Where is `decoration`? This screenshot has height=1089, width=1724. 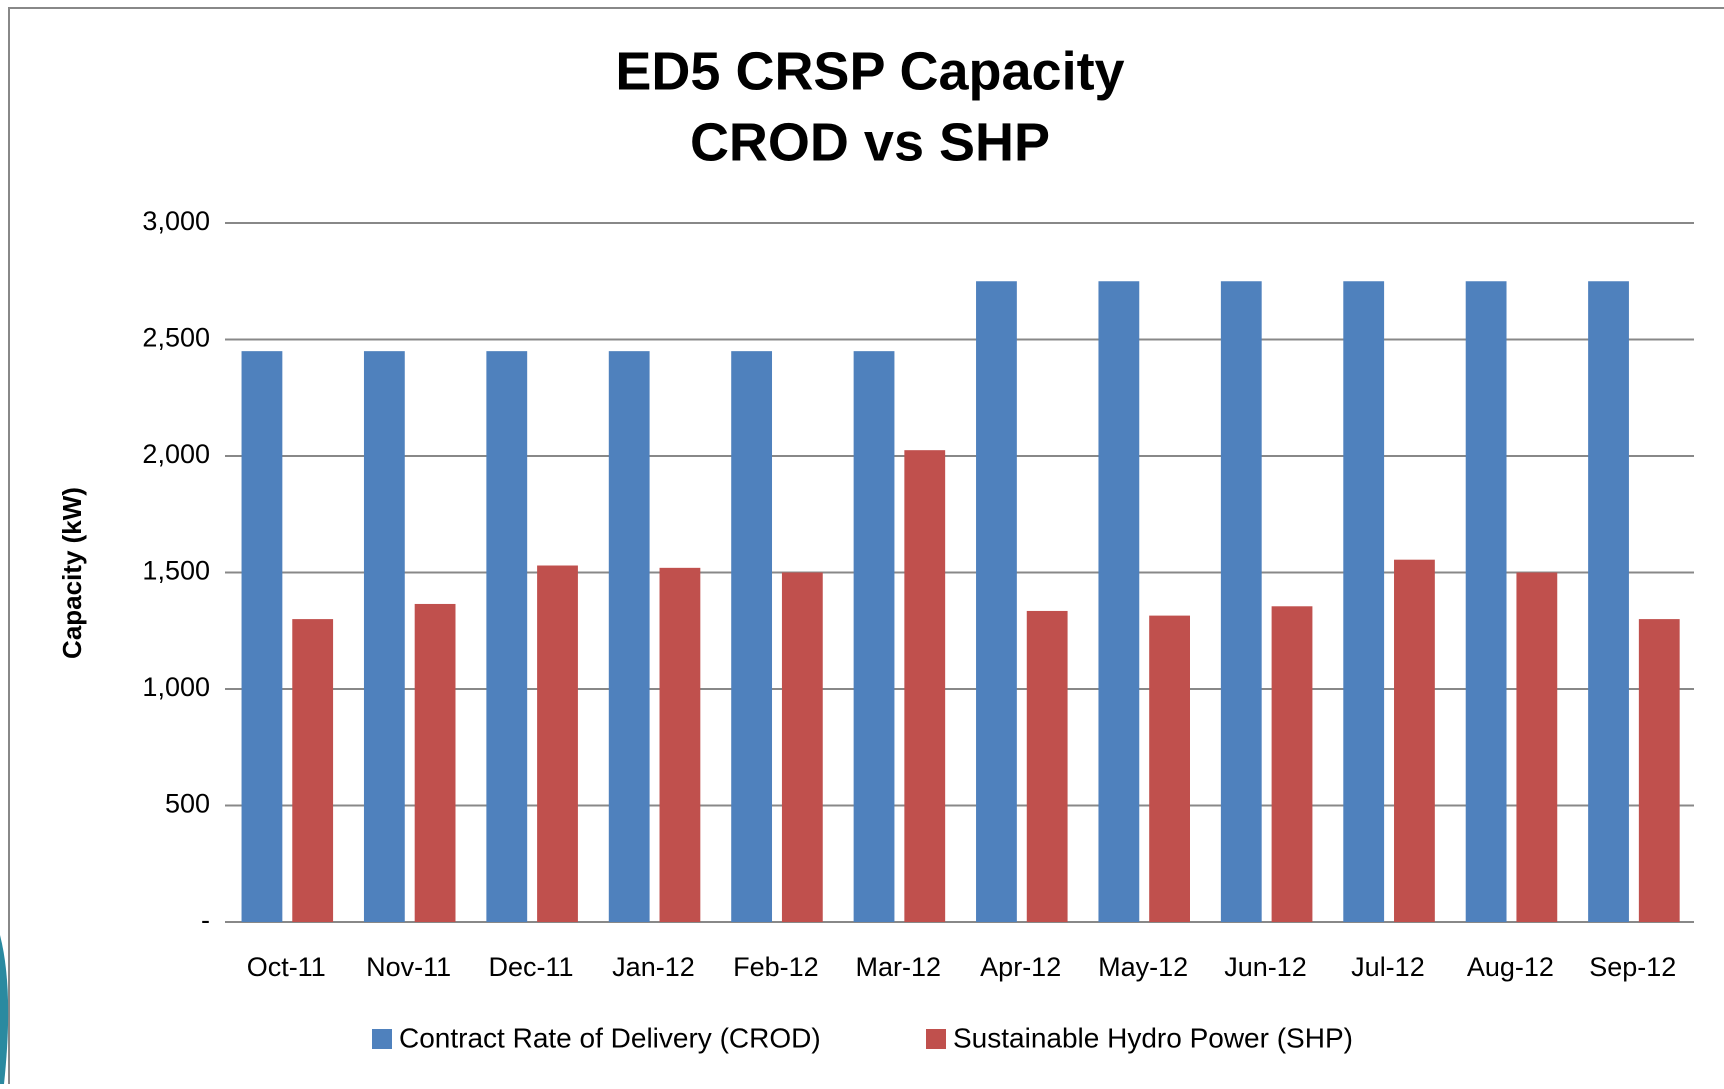 decoration is located at coordinates (4, 1009).